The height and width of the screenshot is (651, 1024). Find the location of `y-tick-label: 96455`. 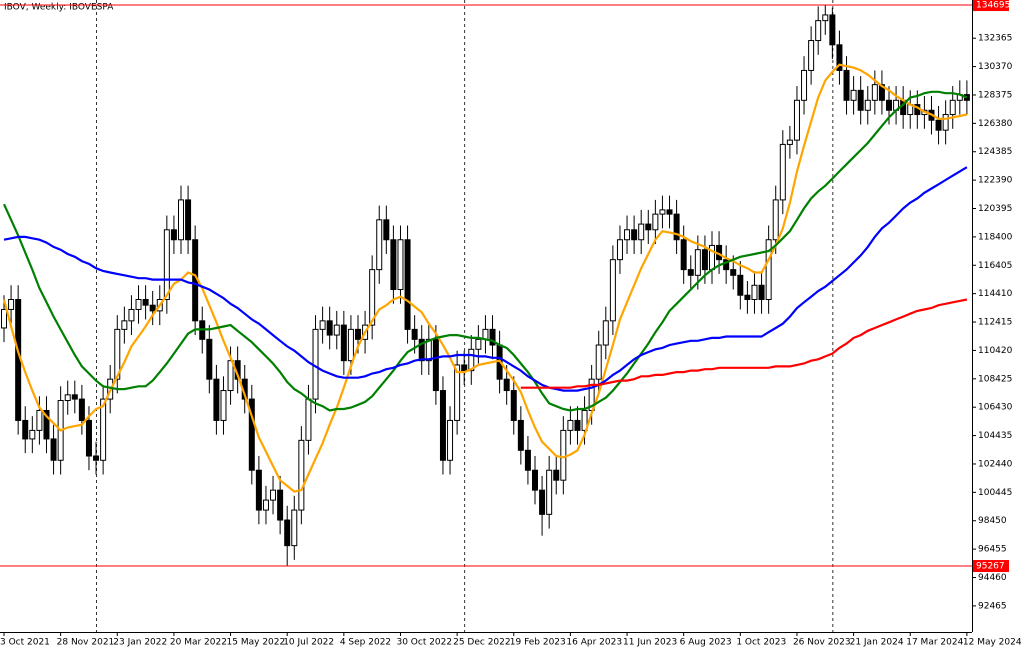

y-tick-label: 96455 is located at coordinates (992, 550).